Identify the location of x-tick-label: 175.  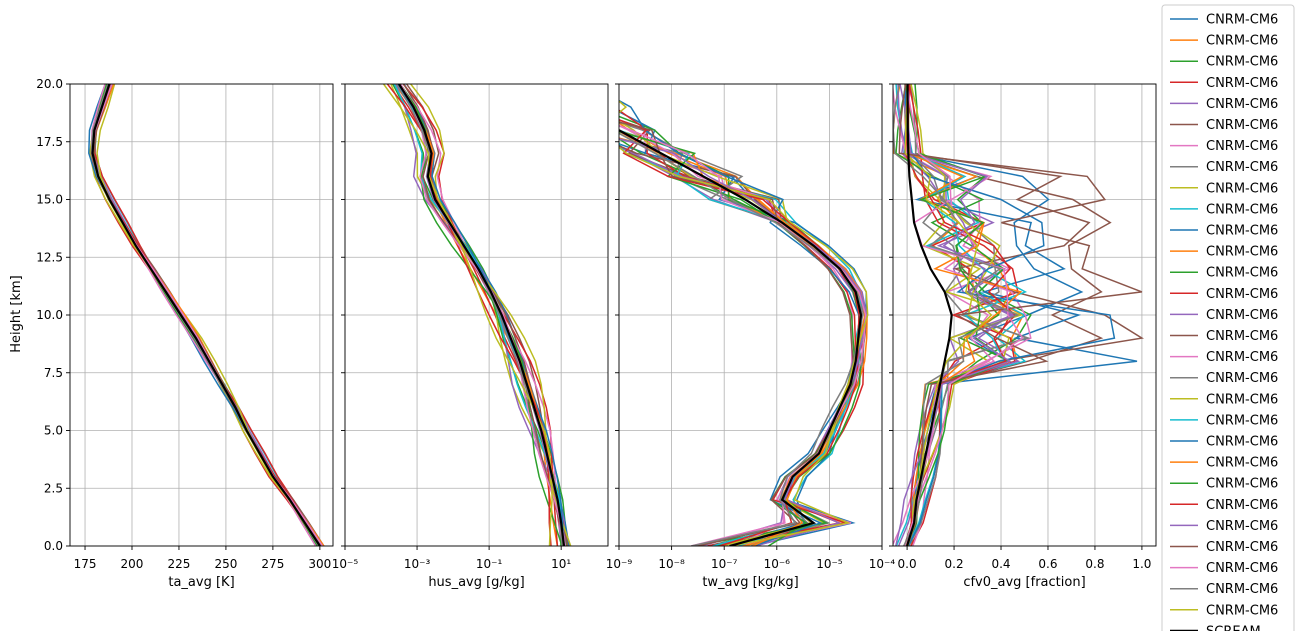
(85, 564).